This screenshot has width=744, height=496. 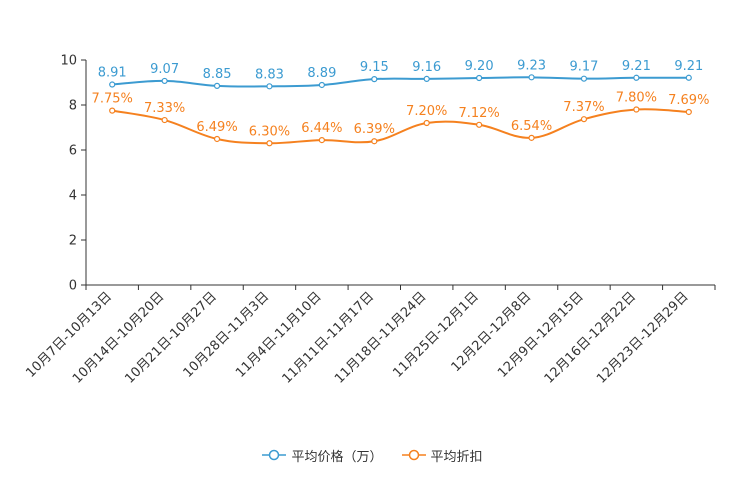 I want to click on data-label-discount: 7.20%, so click(x=426, y=111).